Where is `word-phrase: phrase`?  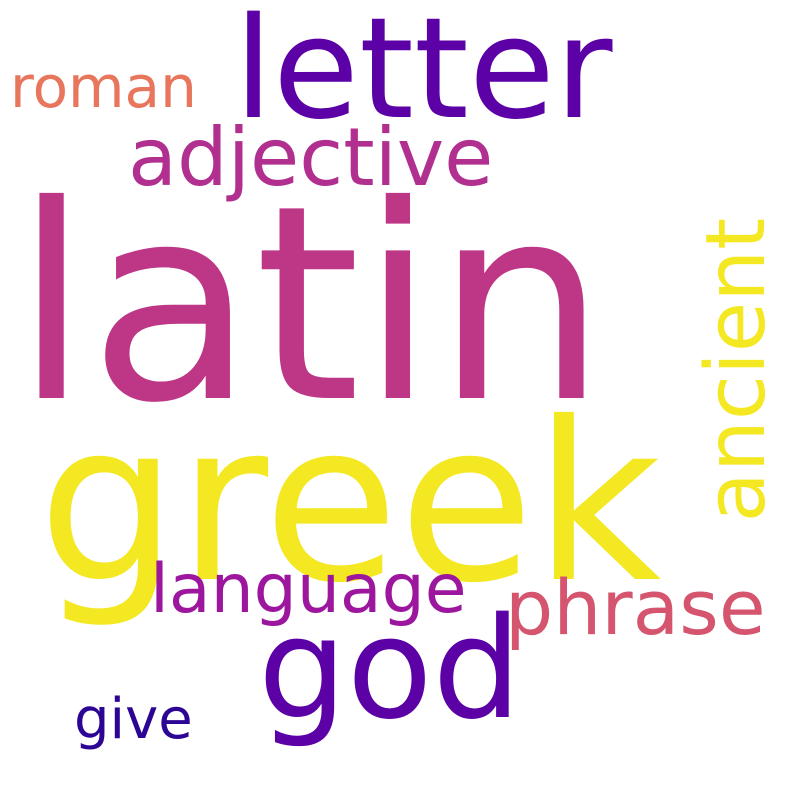
word-phrase: phrase is located at coordinates (635, 607).